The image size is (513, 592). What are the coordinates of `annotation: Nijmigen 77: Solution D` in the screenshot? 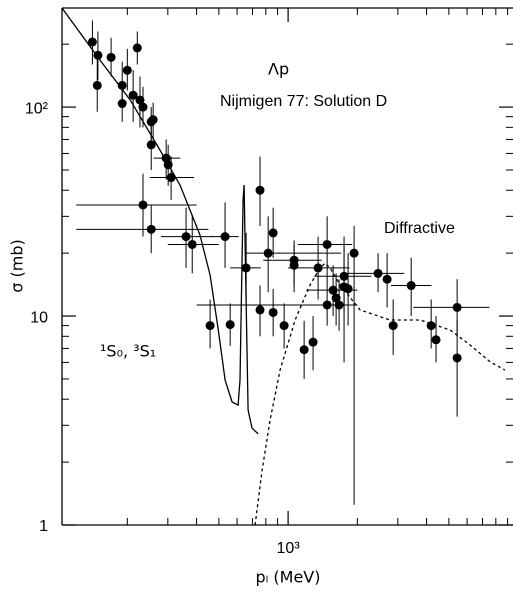 It's located at (303, 101).